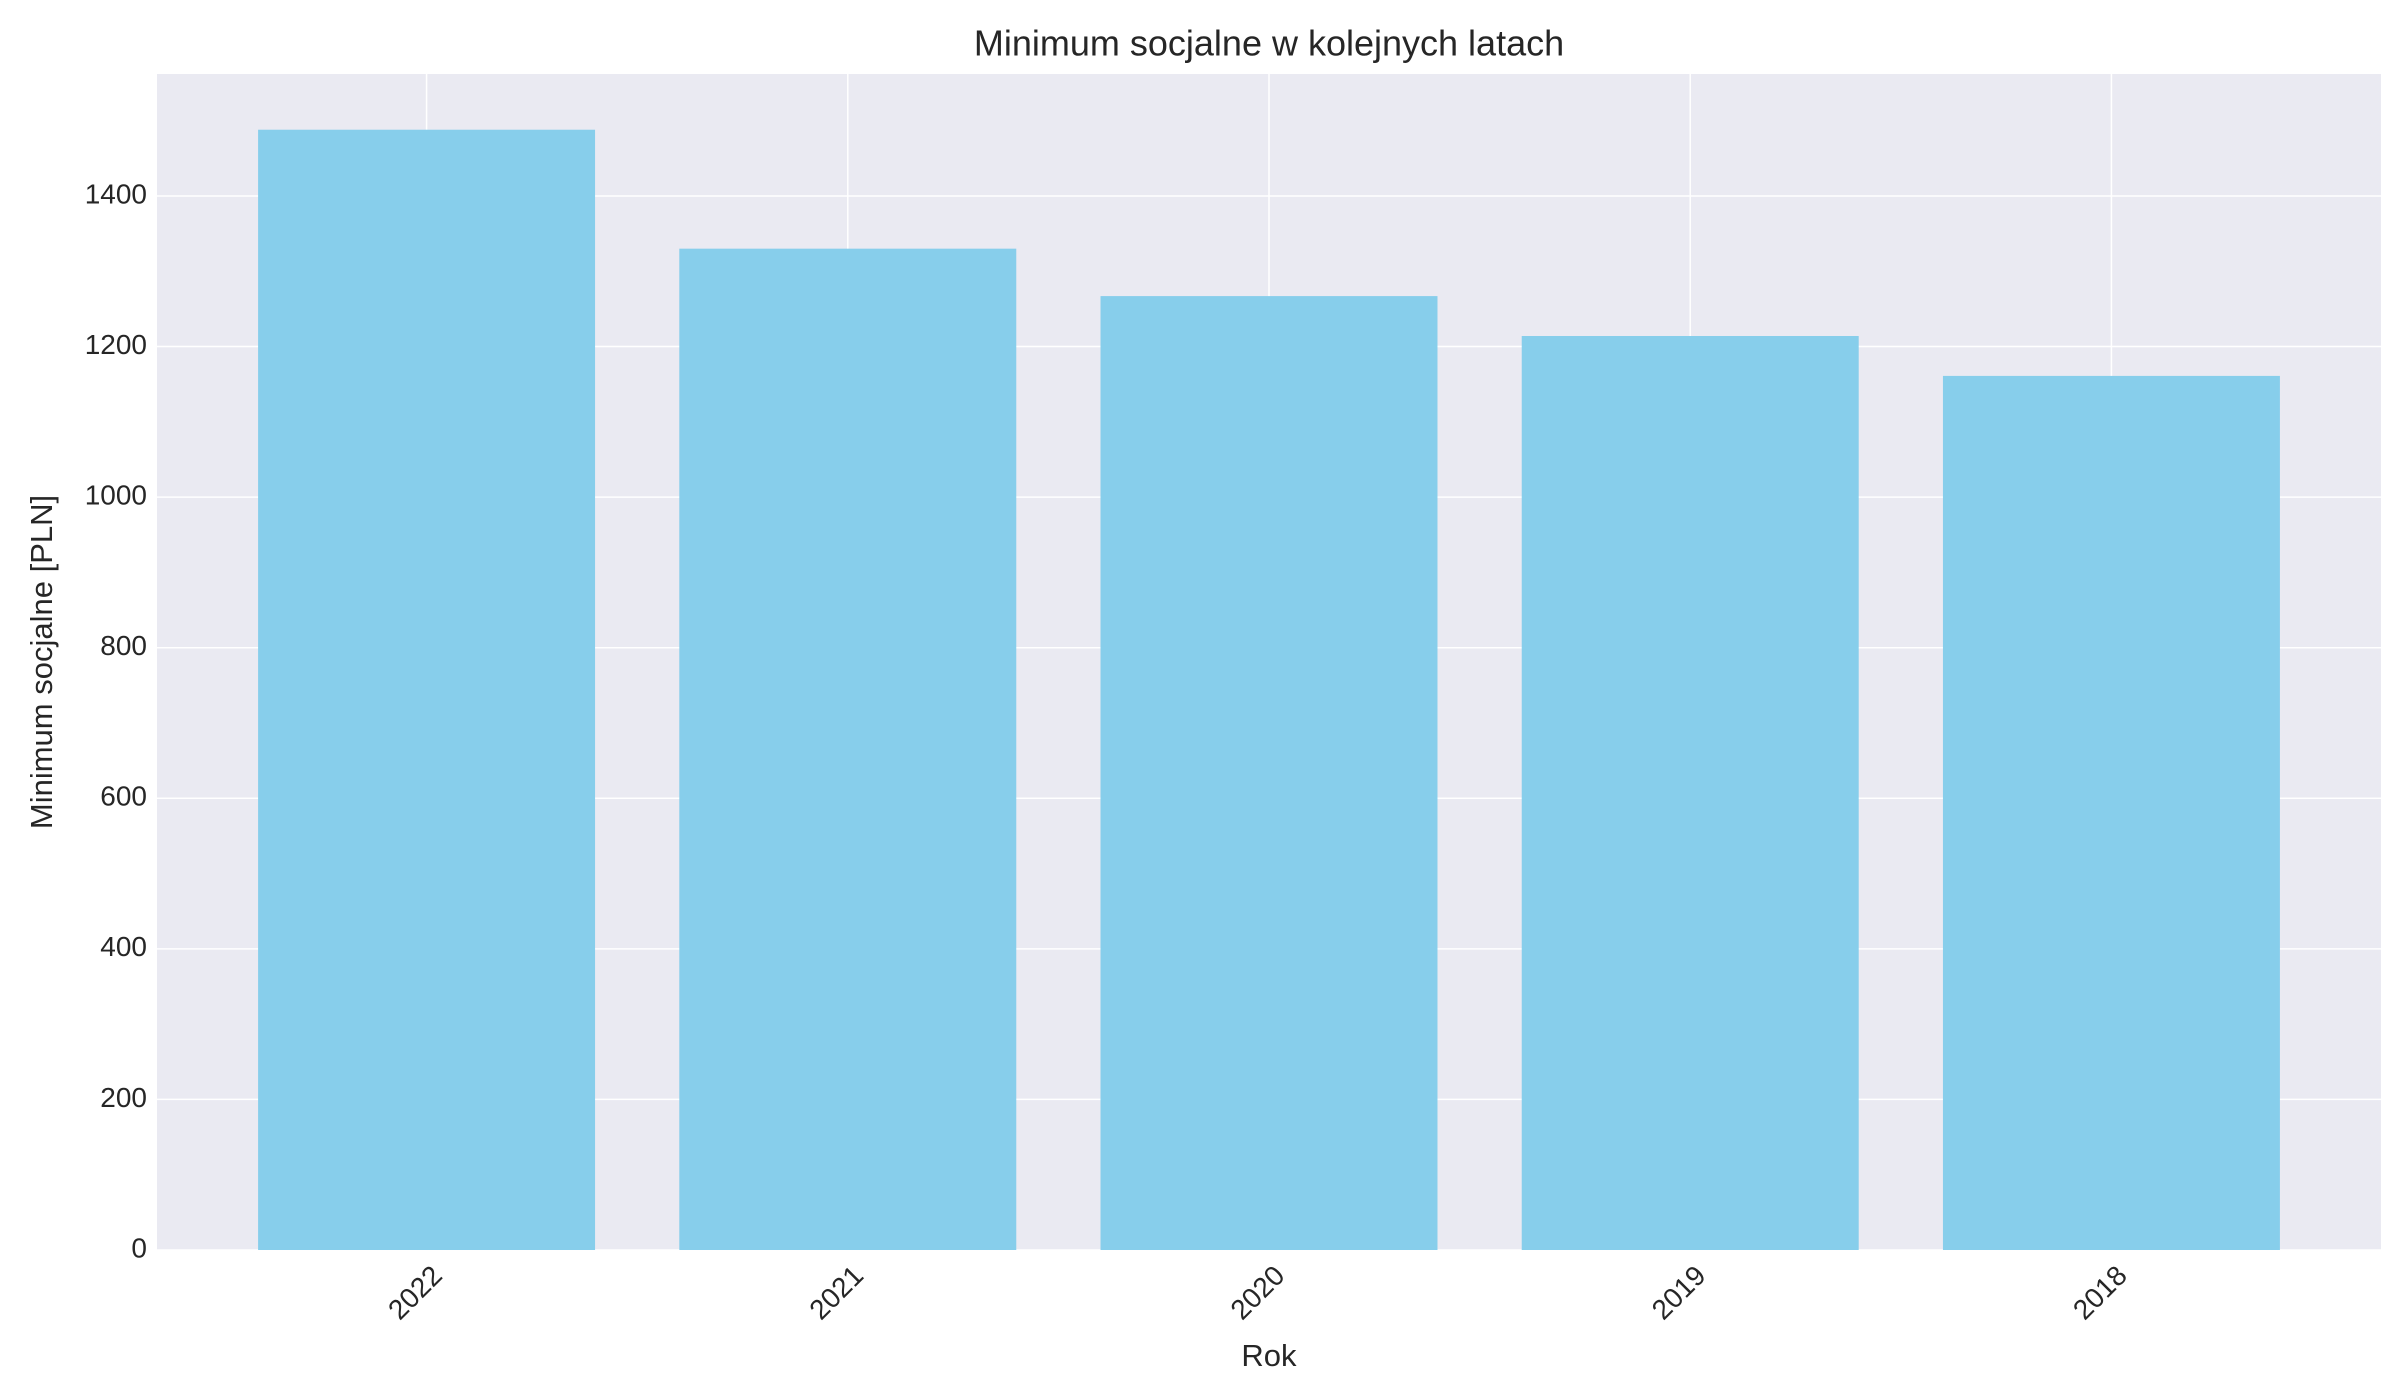 The image size is (2400, 1400). I want to click on y-tick-label: 400, so click(123, 946).